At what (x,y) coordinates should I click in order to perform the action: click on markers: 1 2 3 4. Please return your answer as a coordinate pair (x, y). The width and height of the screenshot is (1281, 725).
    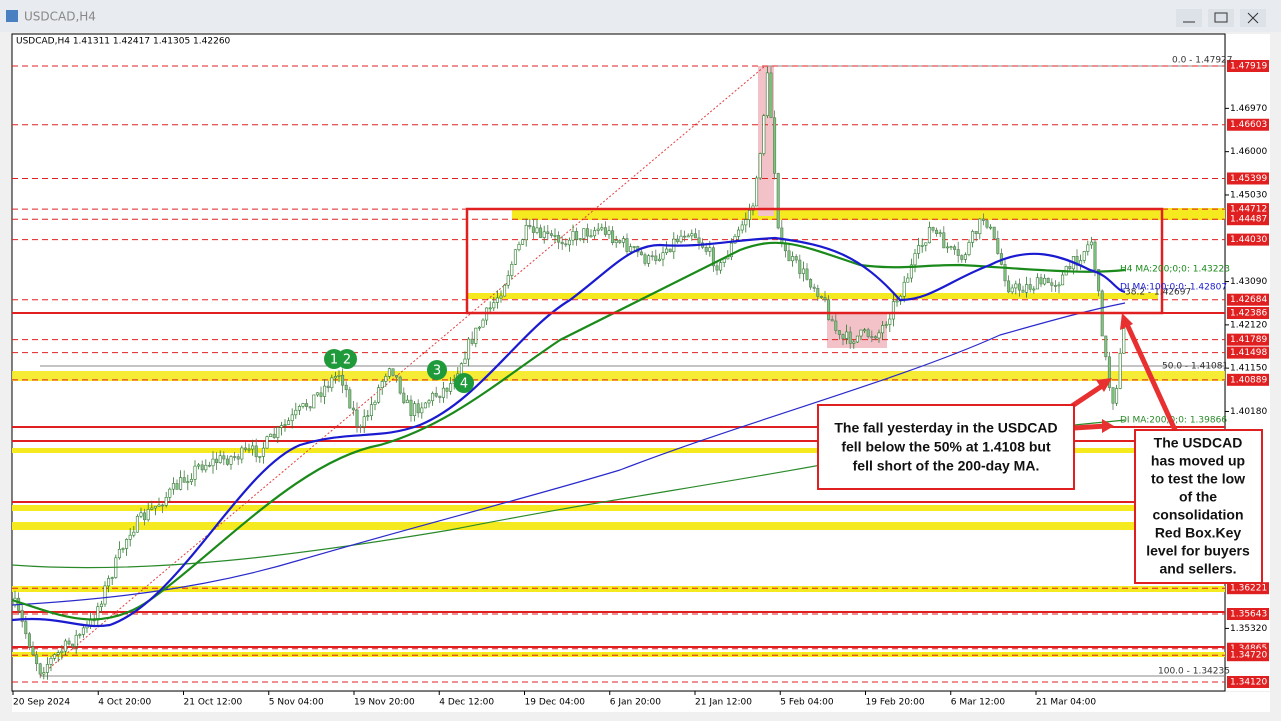
    Looking at the image, I should click on (399, 371).